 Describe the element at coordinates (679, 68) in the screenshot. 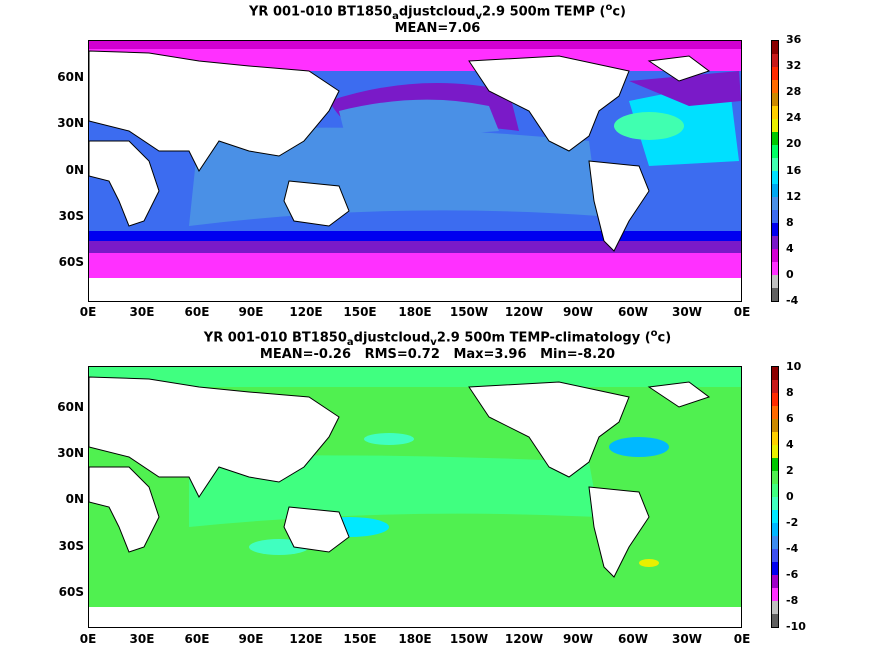

I see `greenland` at that location.